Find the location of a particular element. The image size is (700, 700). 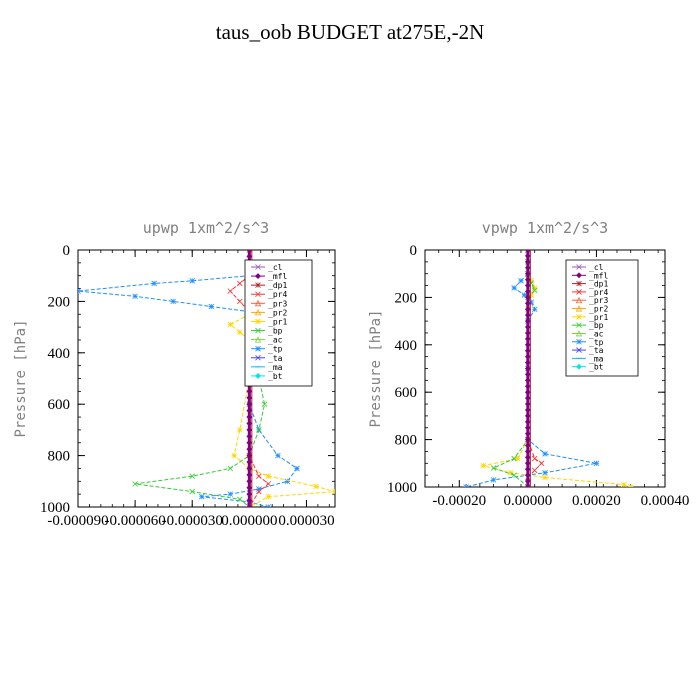

legend-label: _ac is located at coordinates (275, 340).